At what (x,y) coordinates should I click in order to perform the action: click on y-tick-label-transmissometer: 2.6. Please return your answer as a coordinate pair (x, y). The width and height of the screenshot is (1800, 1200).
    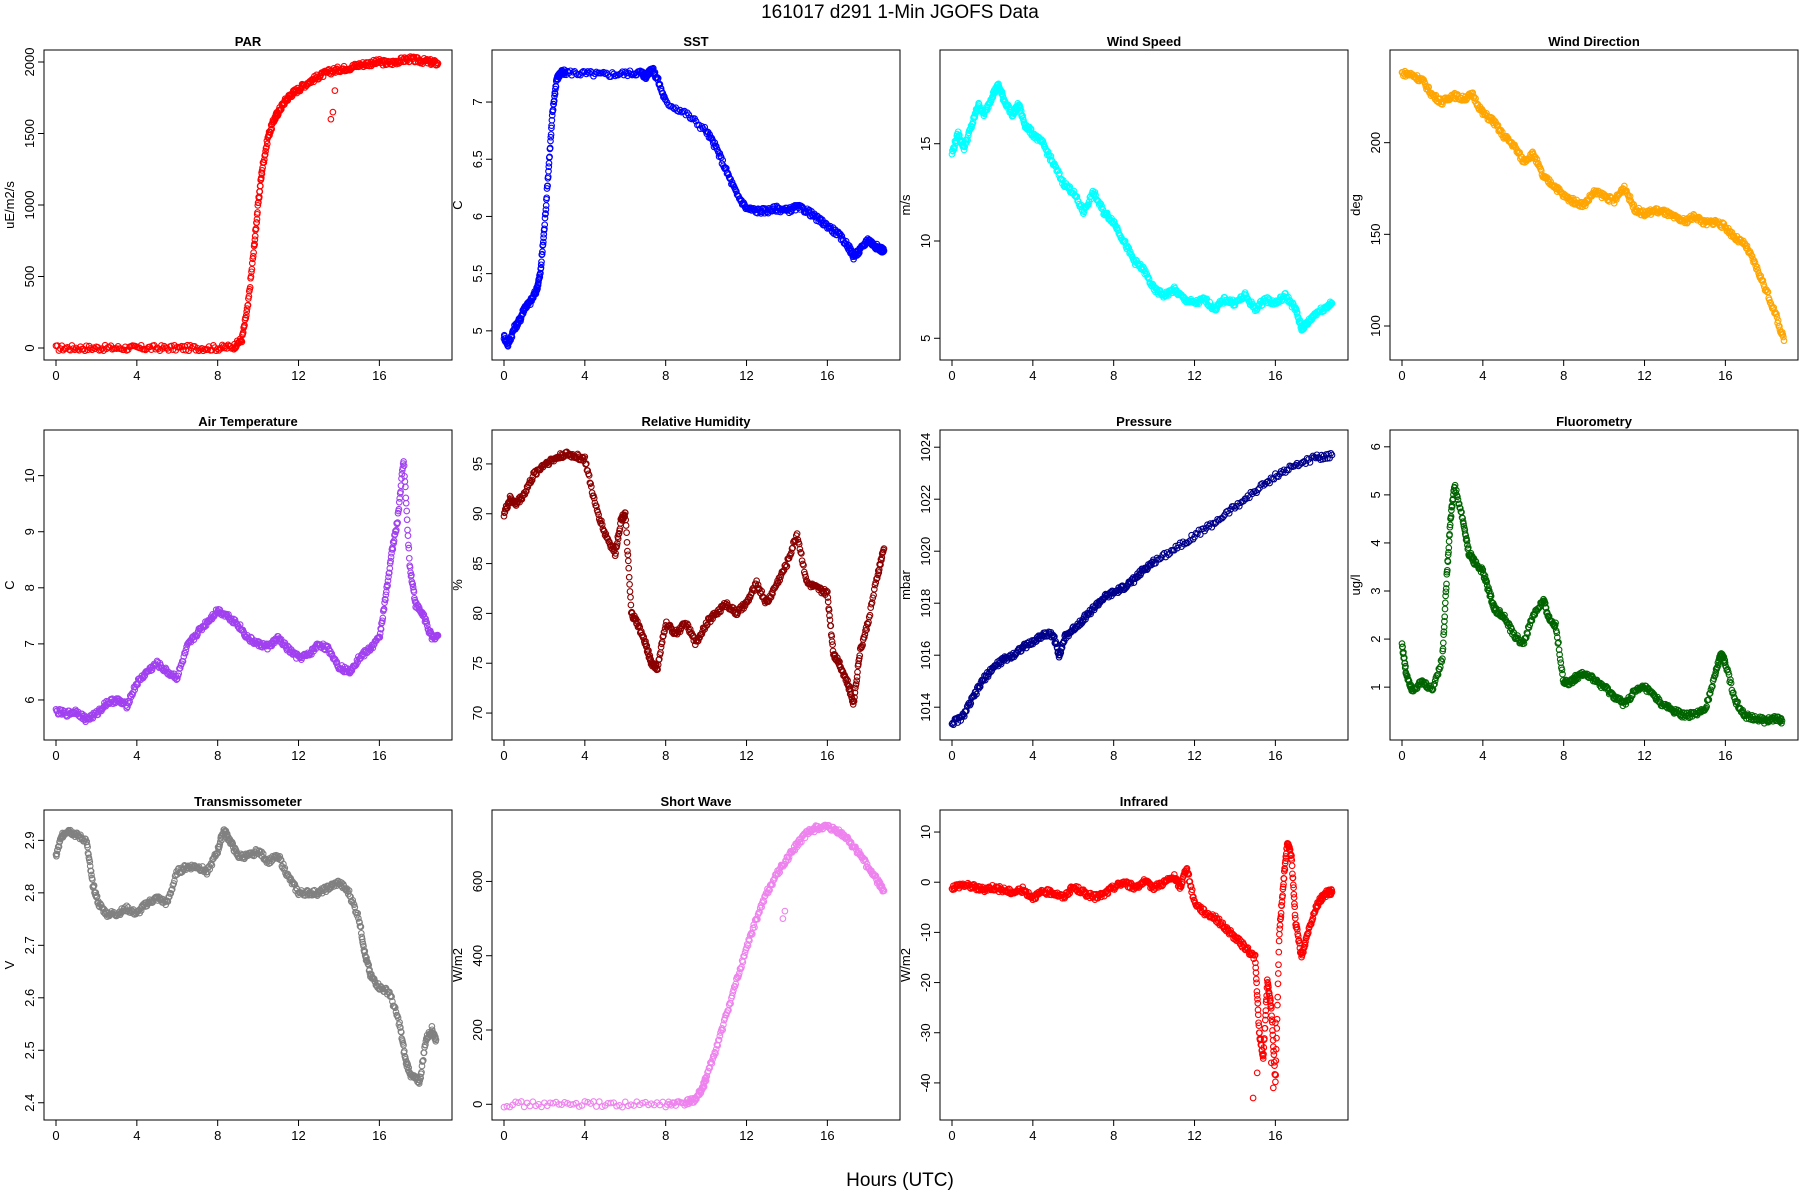
    Looking at the image, I should click on (29, 998).